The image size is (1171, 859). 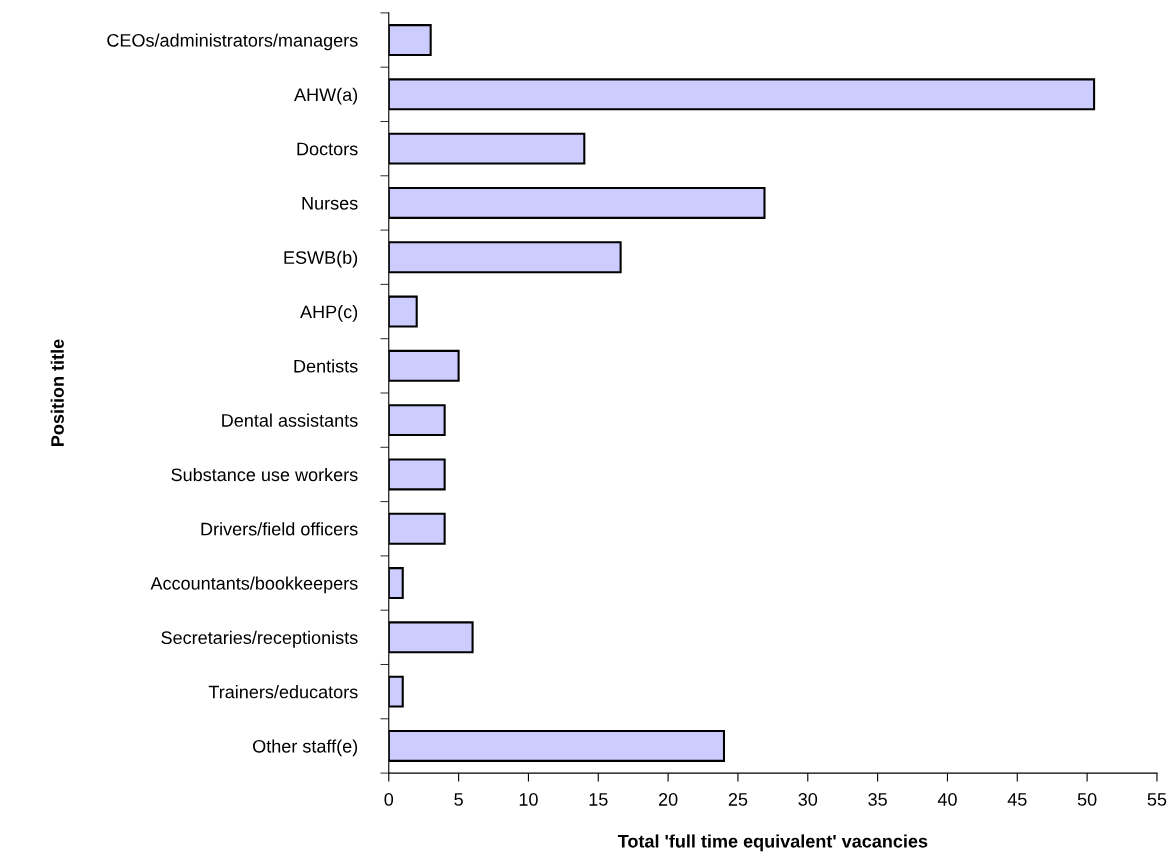 What do you see at coordinates (232, 42) in the screenshot?
I see `y-tick-label: CEOs/administrators/managers` at bounding box center [232, 42].